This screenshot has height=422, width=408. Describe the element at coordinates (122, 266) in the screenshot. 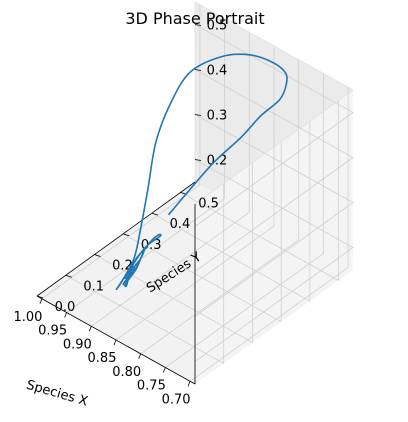

I see `y-tick-label: 0.2` at that location.